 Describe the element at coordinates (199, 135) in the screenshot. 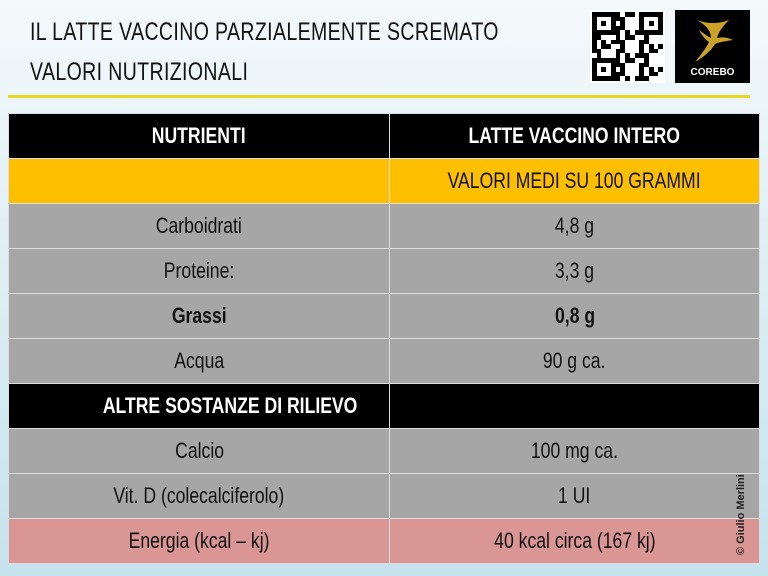

I see `col-header-nutrienti: NUTRIENTI` at that location.